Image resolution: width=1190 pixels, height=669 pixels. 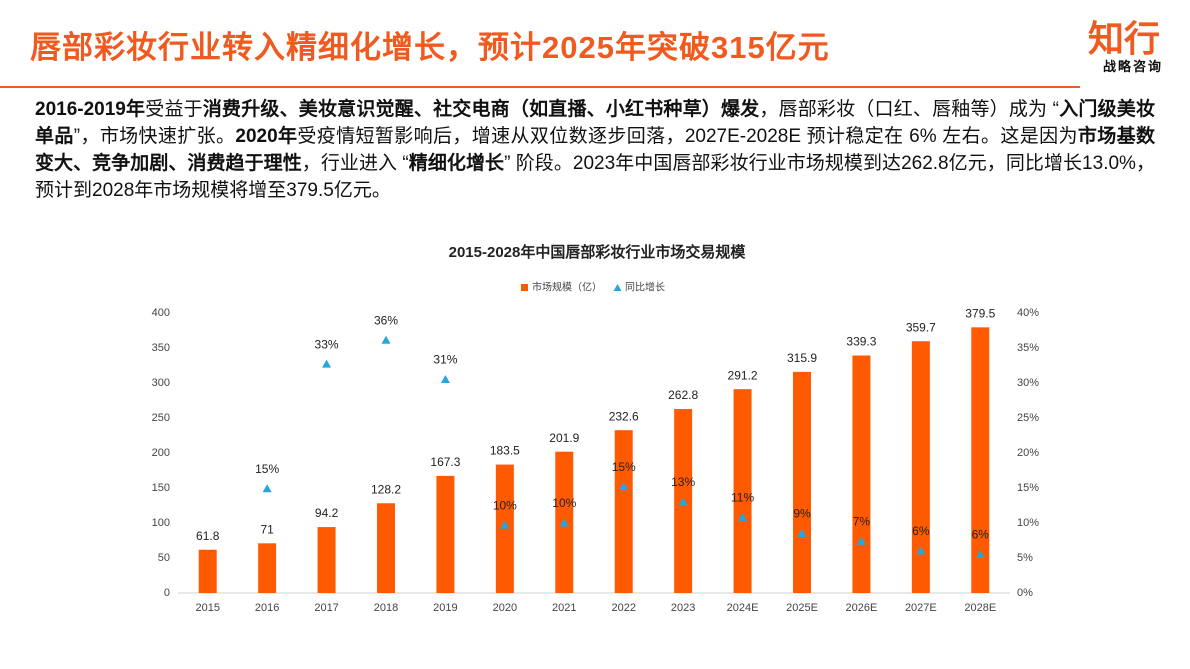 I want to click on growth-value-label: 7%, so click(x=862, y=521).